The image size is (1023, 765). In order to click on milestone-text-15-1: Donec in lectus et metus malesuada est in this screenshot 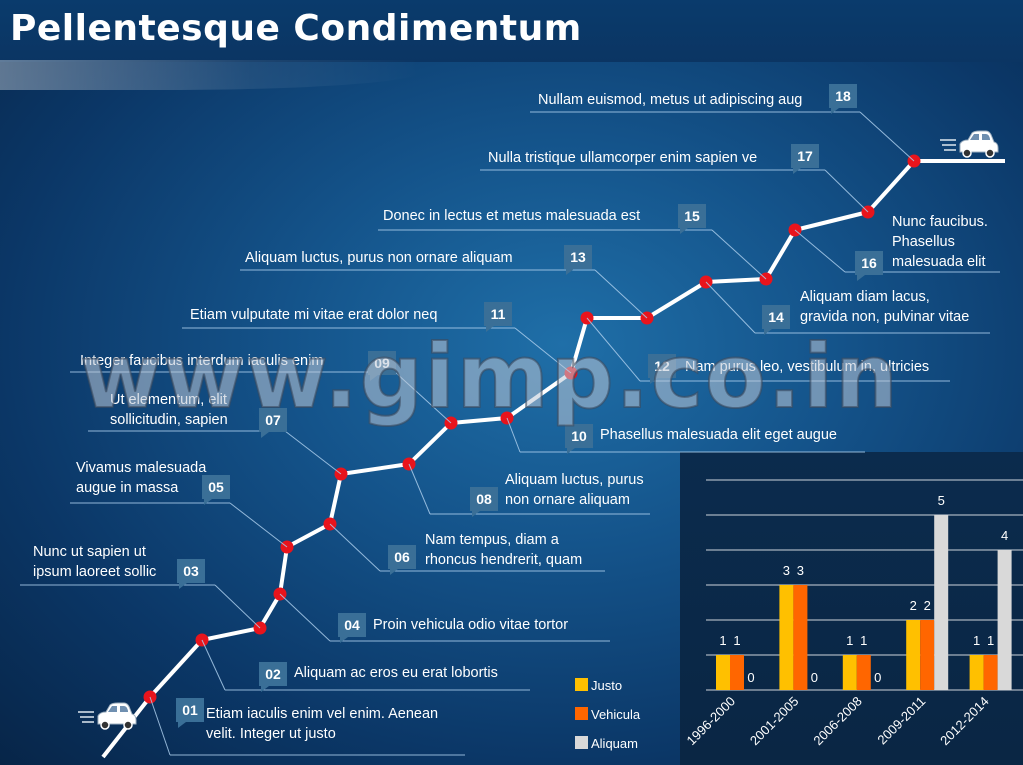, I will do `click(511, 216)`.